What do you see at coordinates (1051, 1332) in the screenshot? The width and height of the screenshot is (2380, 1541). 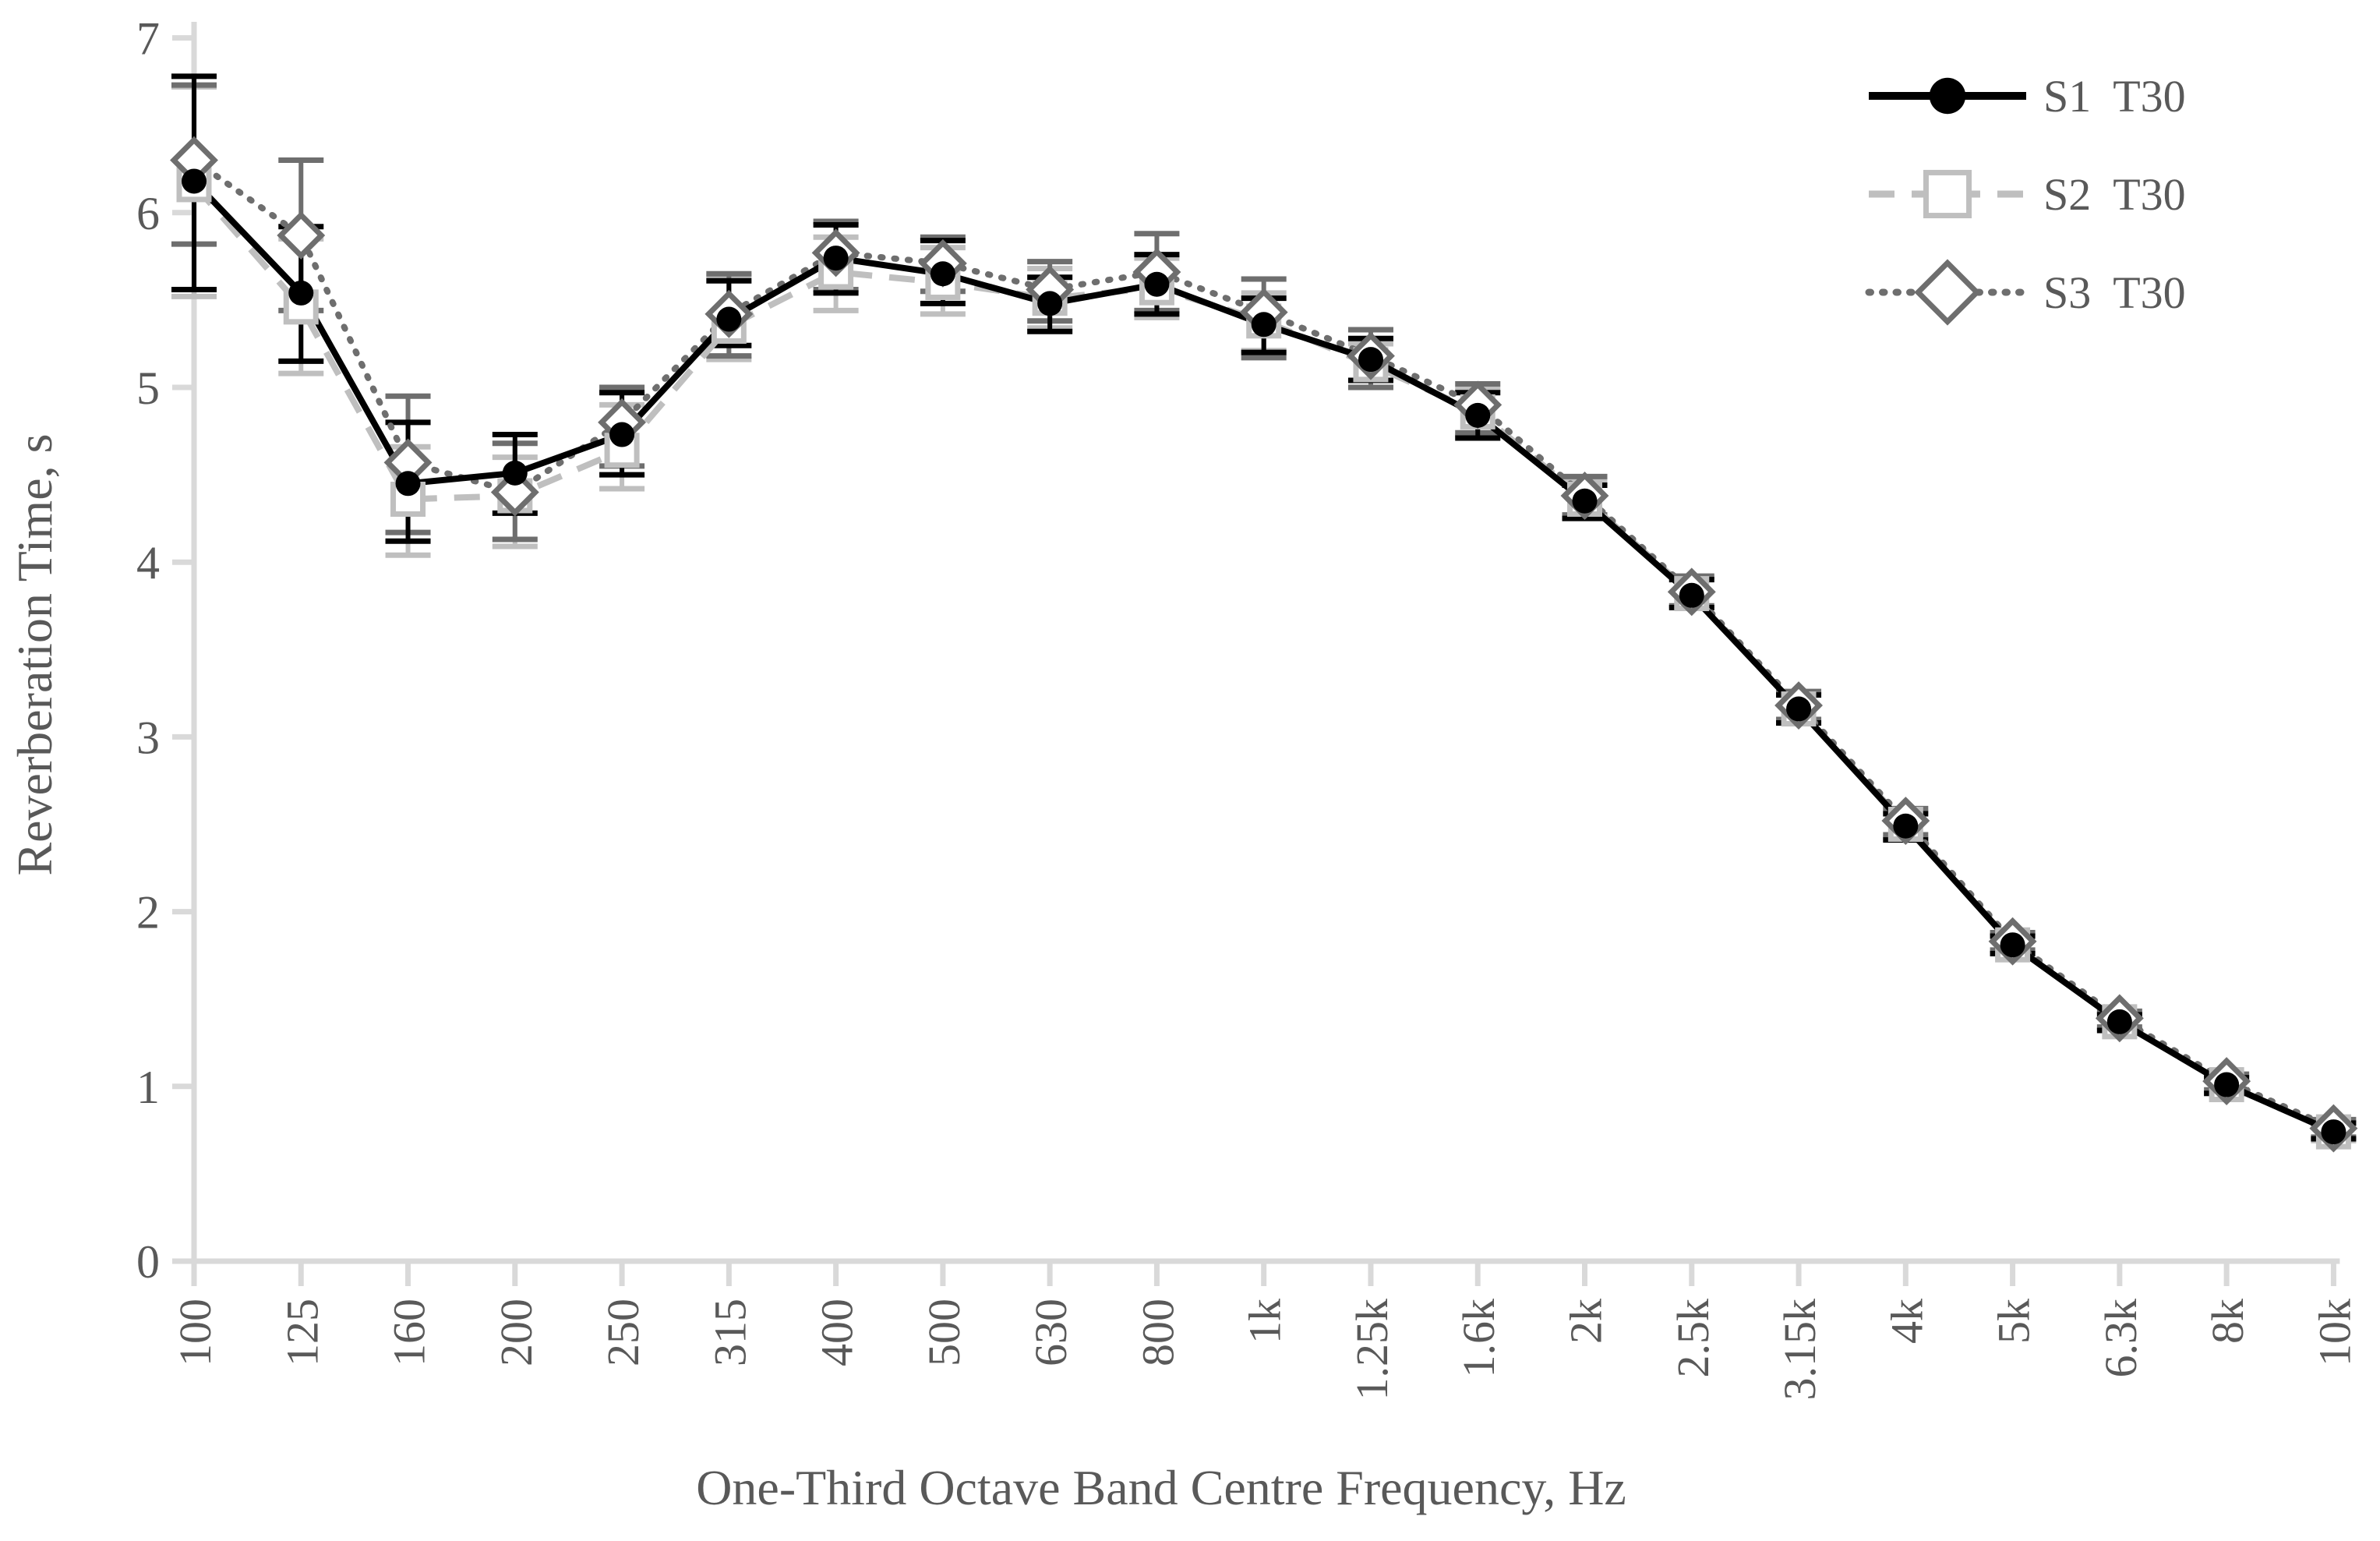 I see `x-tick-label: 630` at bounding box center [1051, 1332].